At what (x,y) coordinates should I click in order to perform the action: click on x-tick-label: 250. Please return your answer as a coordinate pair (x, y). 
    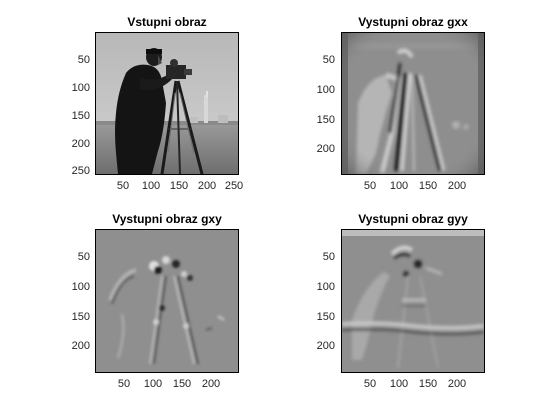
    Looking at the image, I should click on (234, 186).